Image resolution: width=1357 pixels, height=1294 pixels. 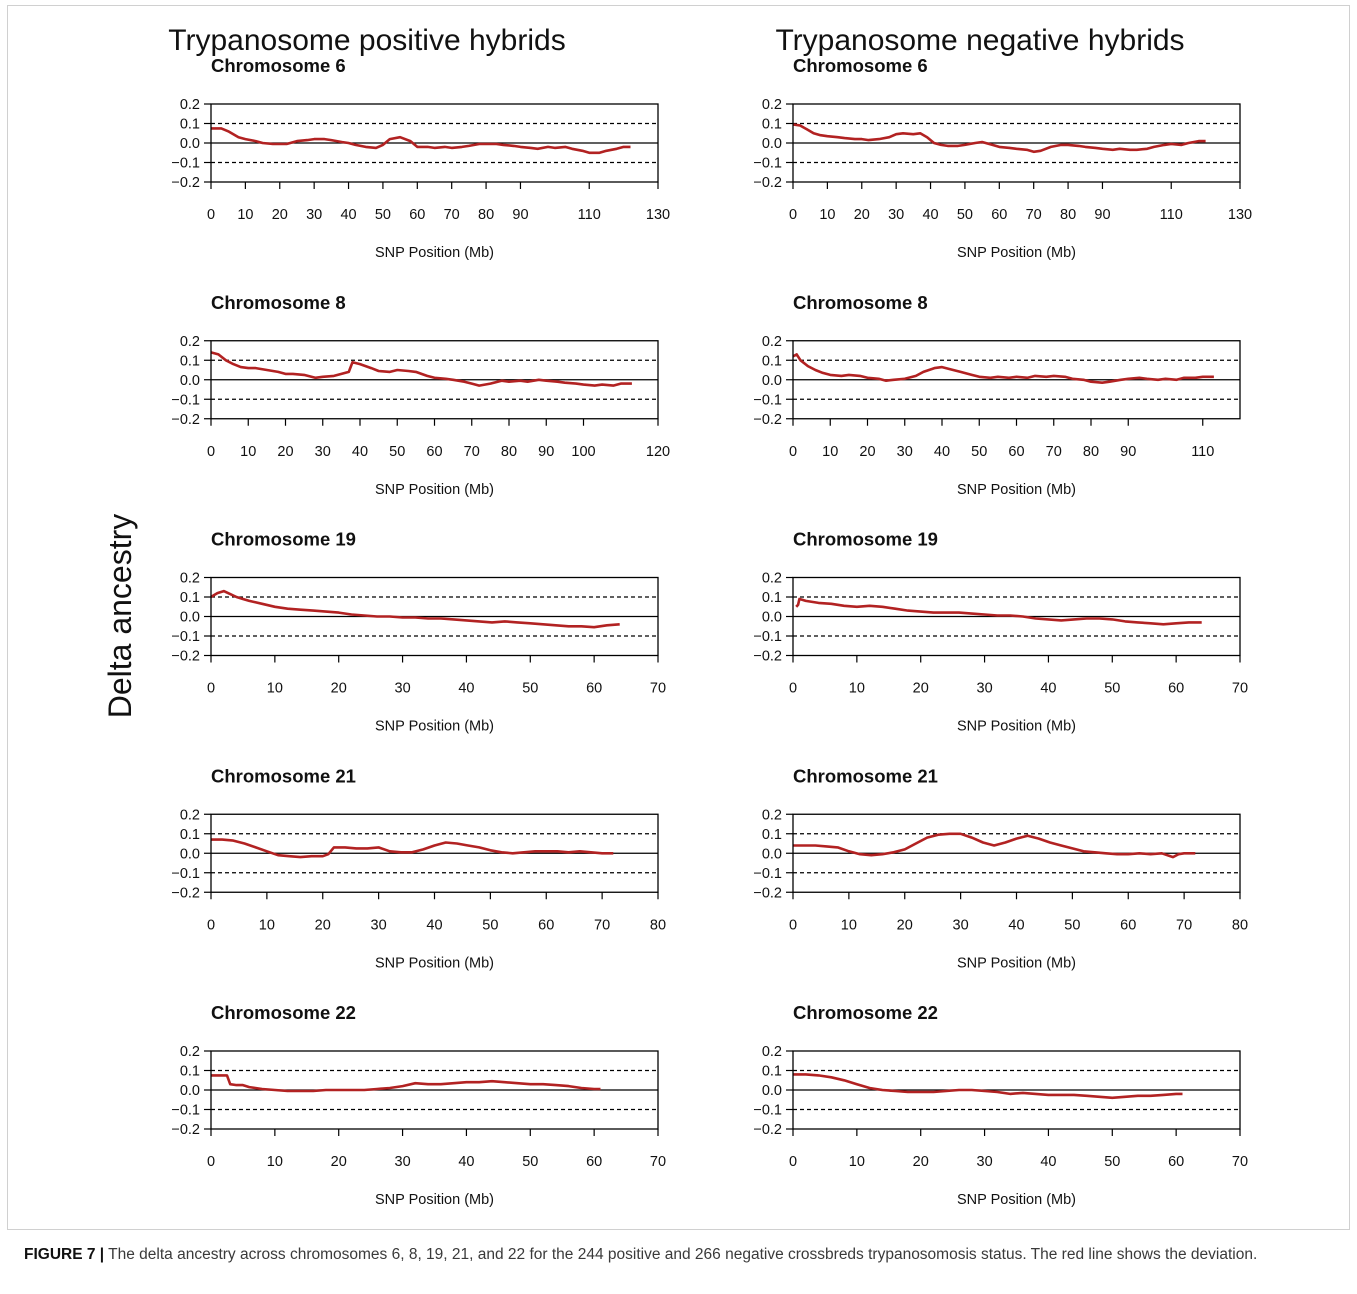 I want to click on column-title-positive: Trypanosome positive hybrids, so click(x=366, y=40).